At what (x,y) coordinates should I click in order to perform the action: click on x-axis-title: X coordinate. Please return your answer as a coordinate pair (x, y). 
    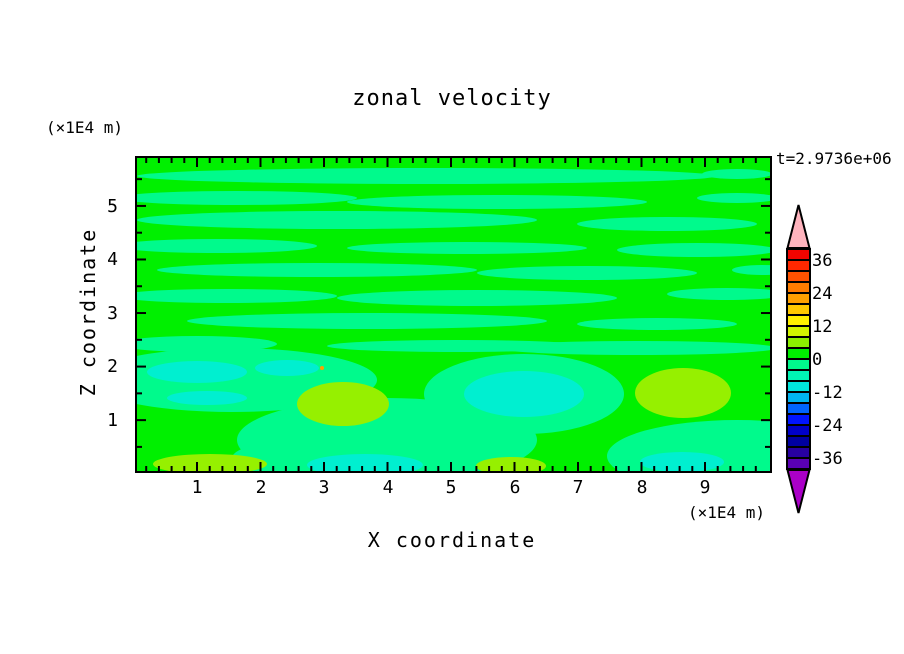
    Looking at the image, I should click on (452, 540).